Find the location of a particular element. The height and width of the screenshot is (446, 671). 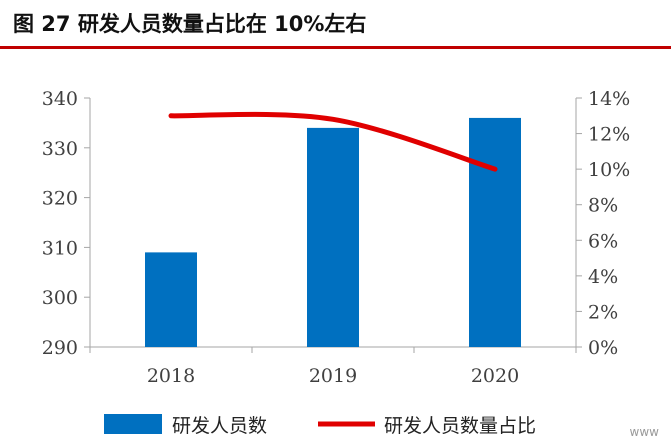

right-tick-label: 12% is located at coordinates (609, 135).